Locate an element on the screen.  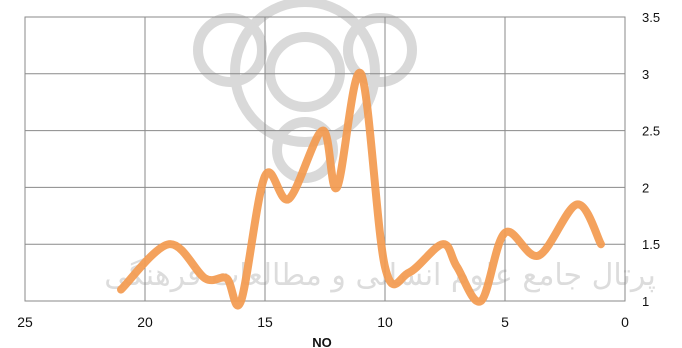
x-tick-label: 25 is located at coordinates (25, 322).